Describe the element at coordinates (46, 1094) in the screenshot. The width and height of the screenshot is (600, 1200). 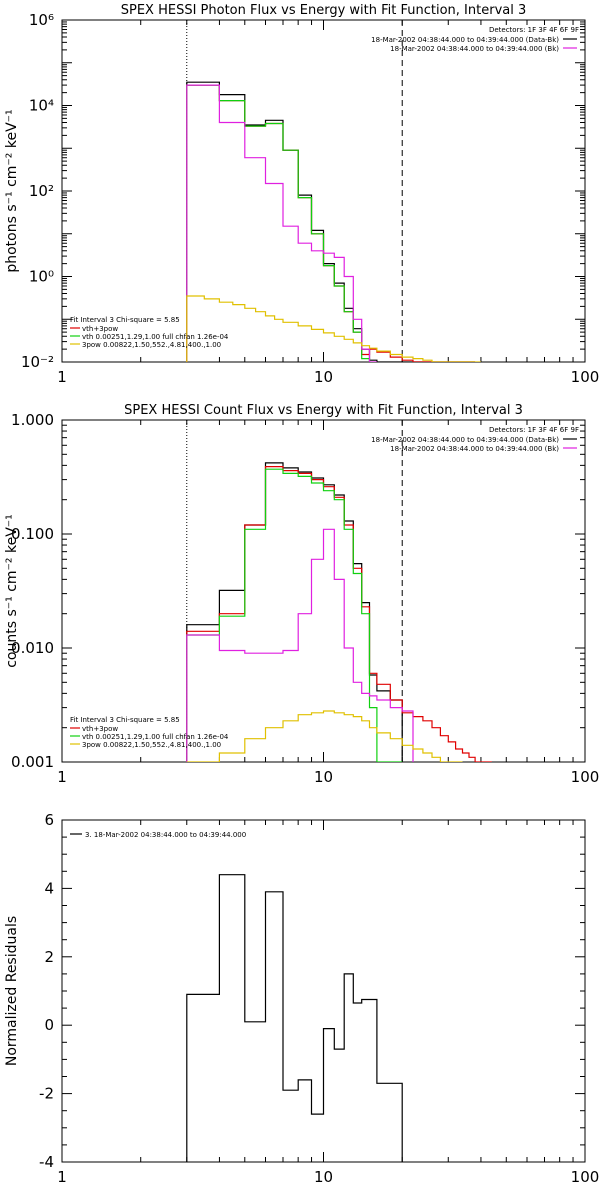
I see `y-tick-label: -2` at that location.